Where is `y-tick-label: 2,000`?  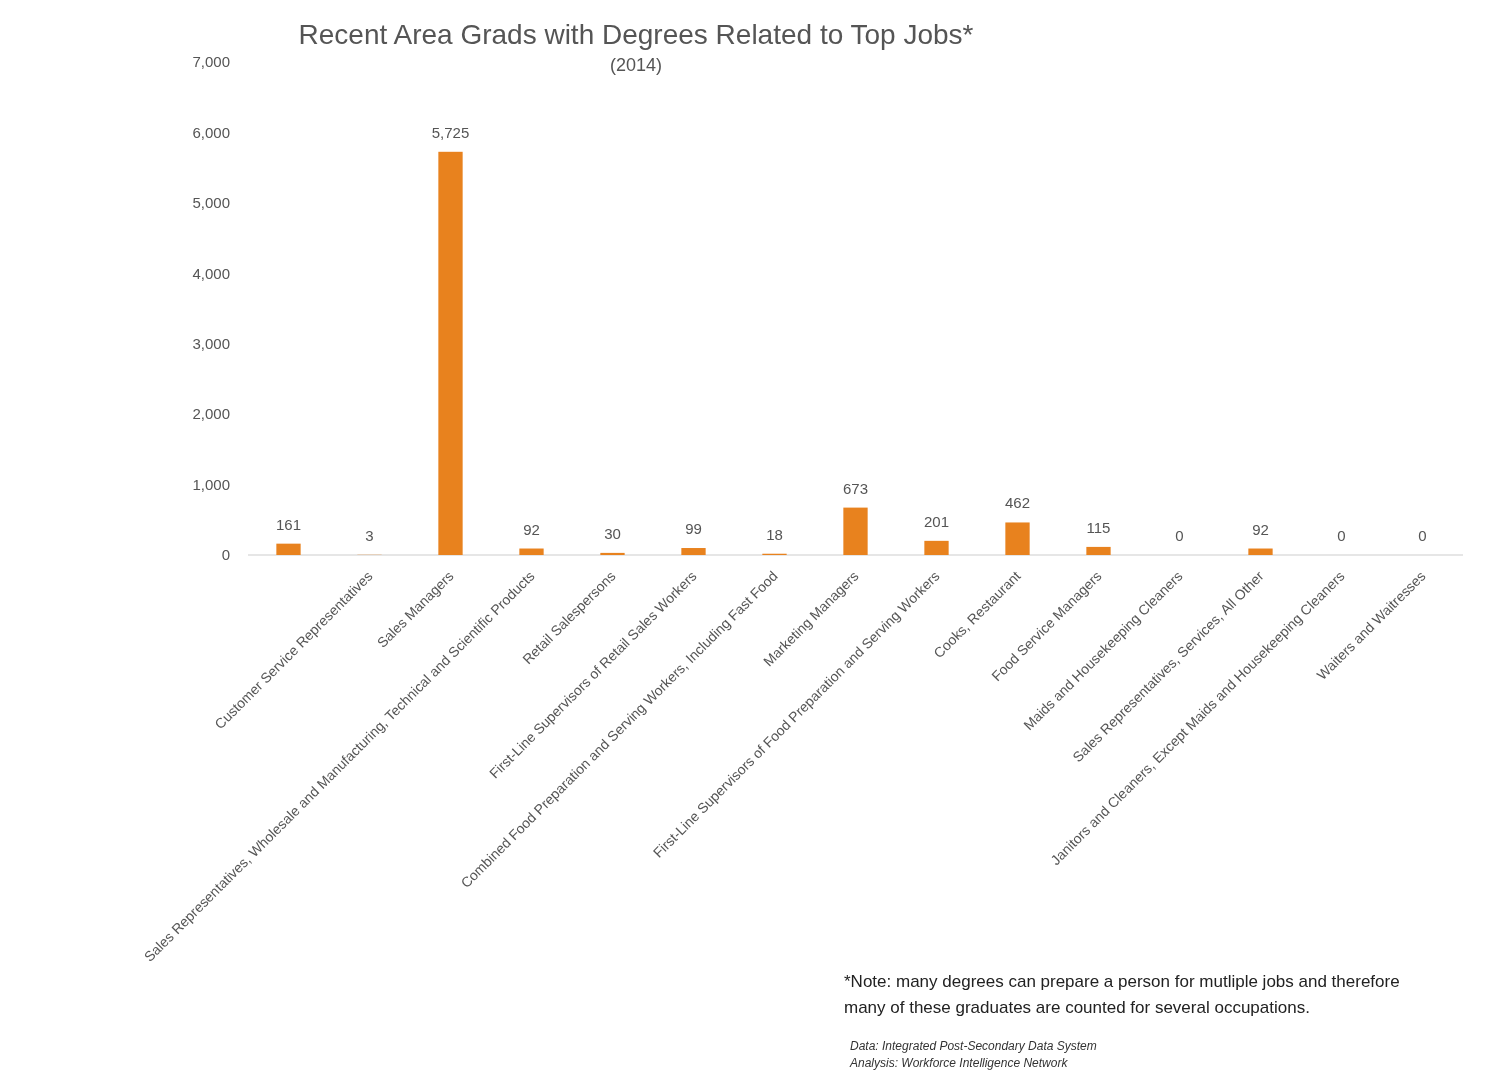 y-tick-label: 2,000 is located at coordinates (211, 414).